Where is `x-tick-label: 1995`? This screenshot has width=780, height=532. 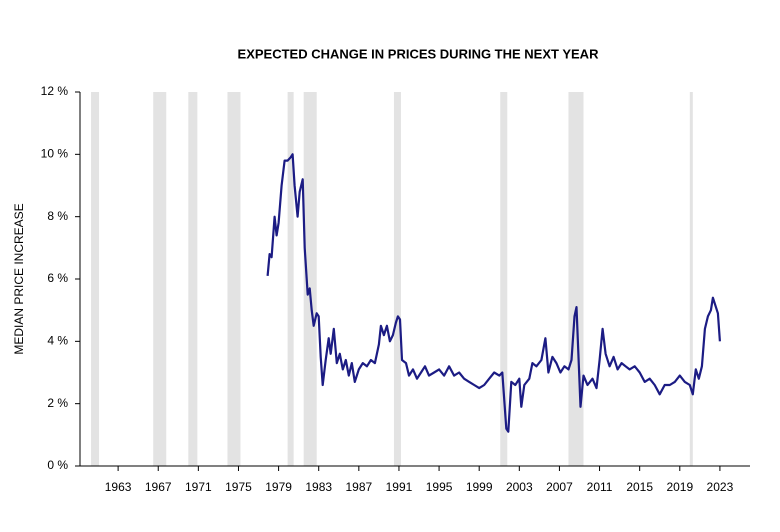 x-tick-label: 1995 is located at coordinates (439, 487).